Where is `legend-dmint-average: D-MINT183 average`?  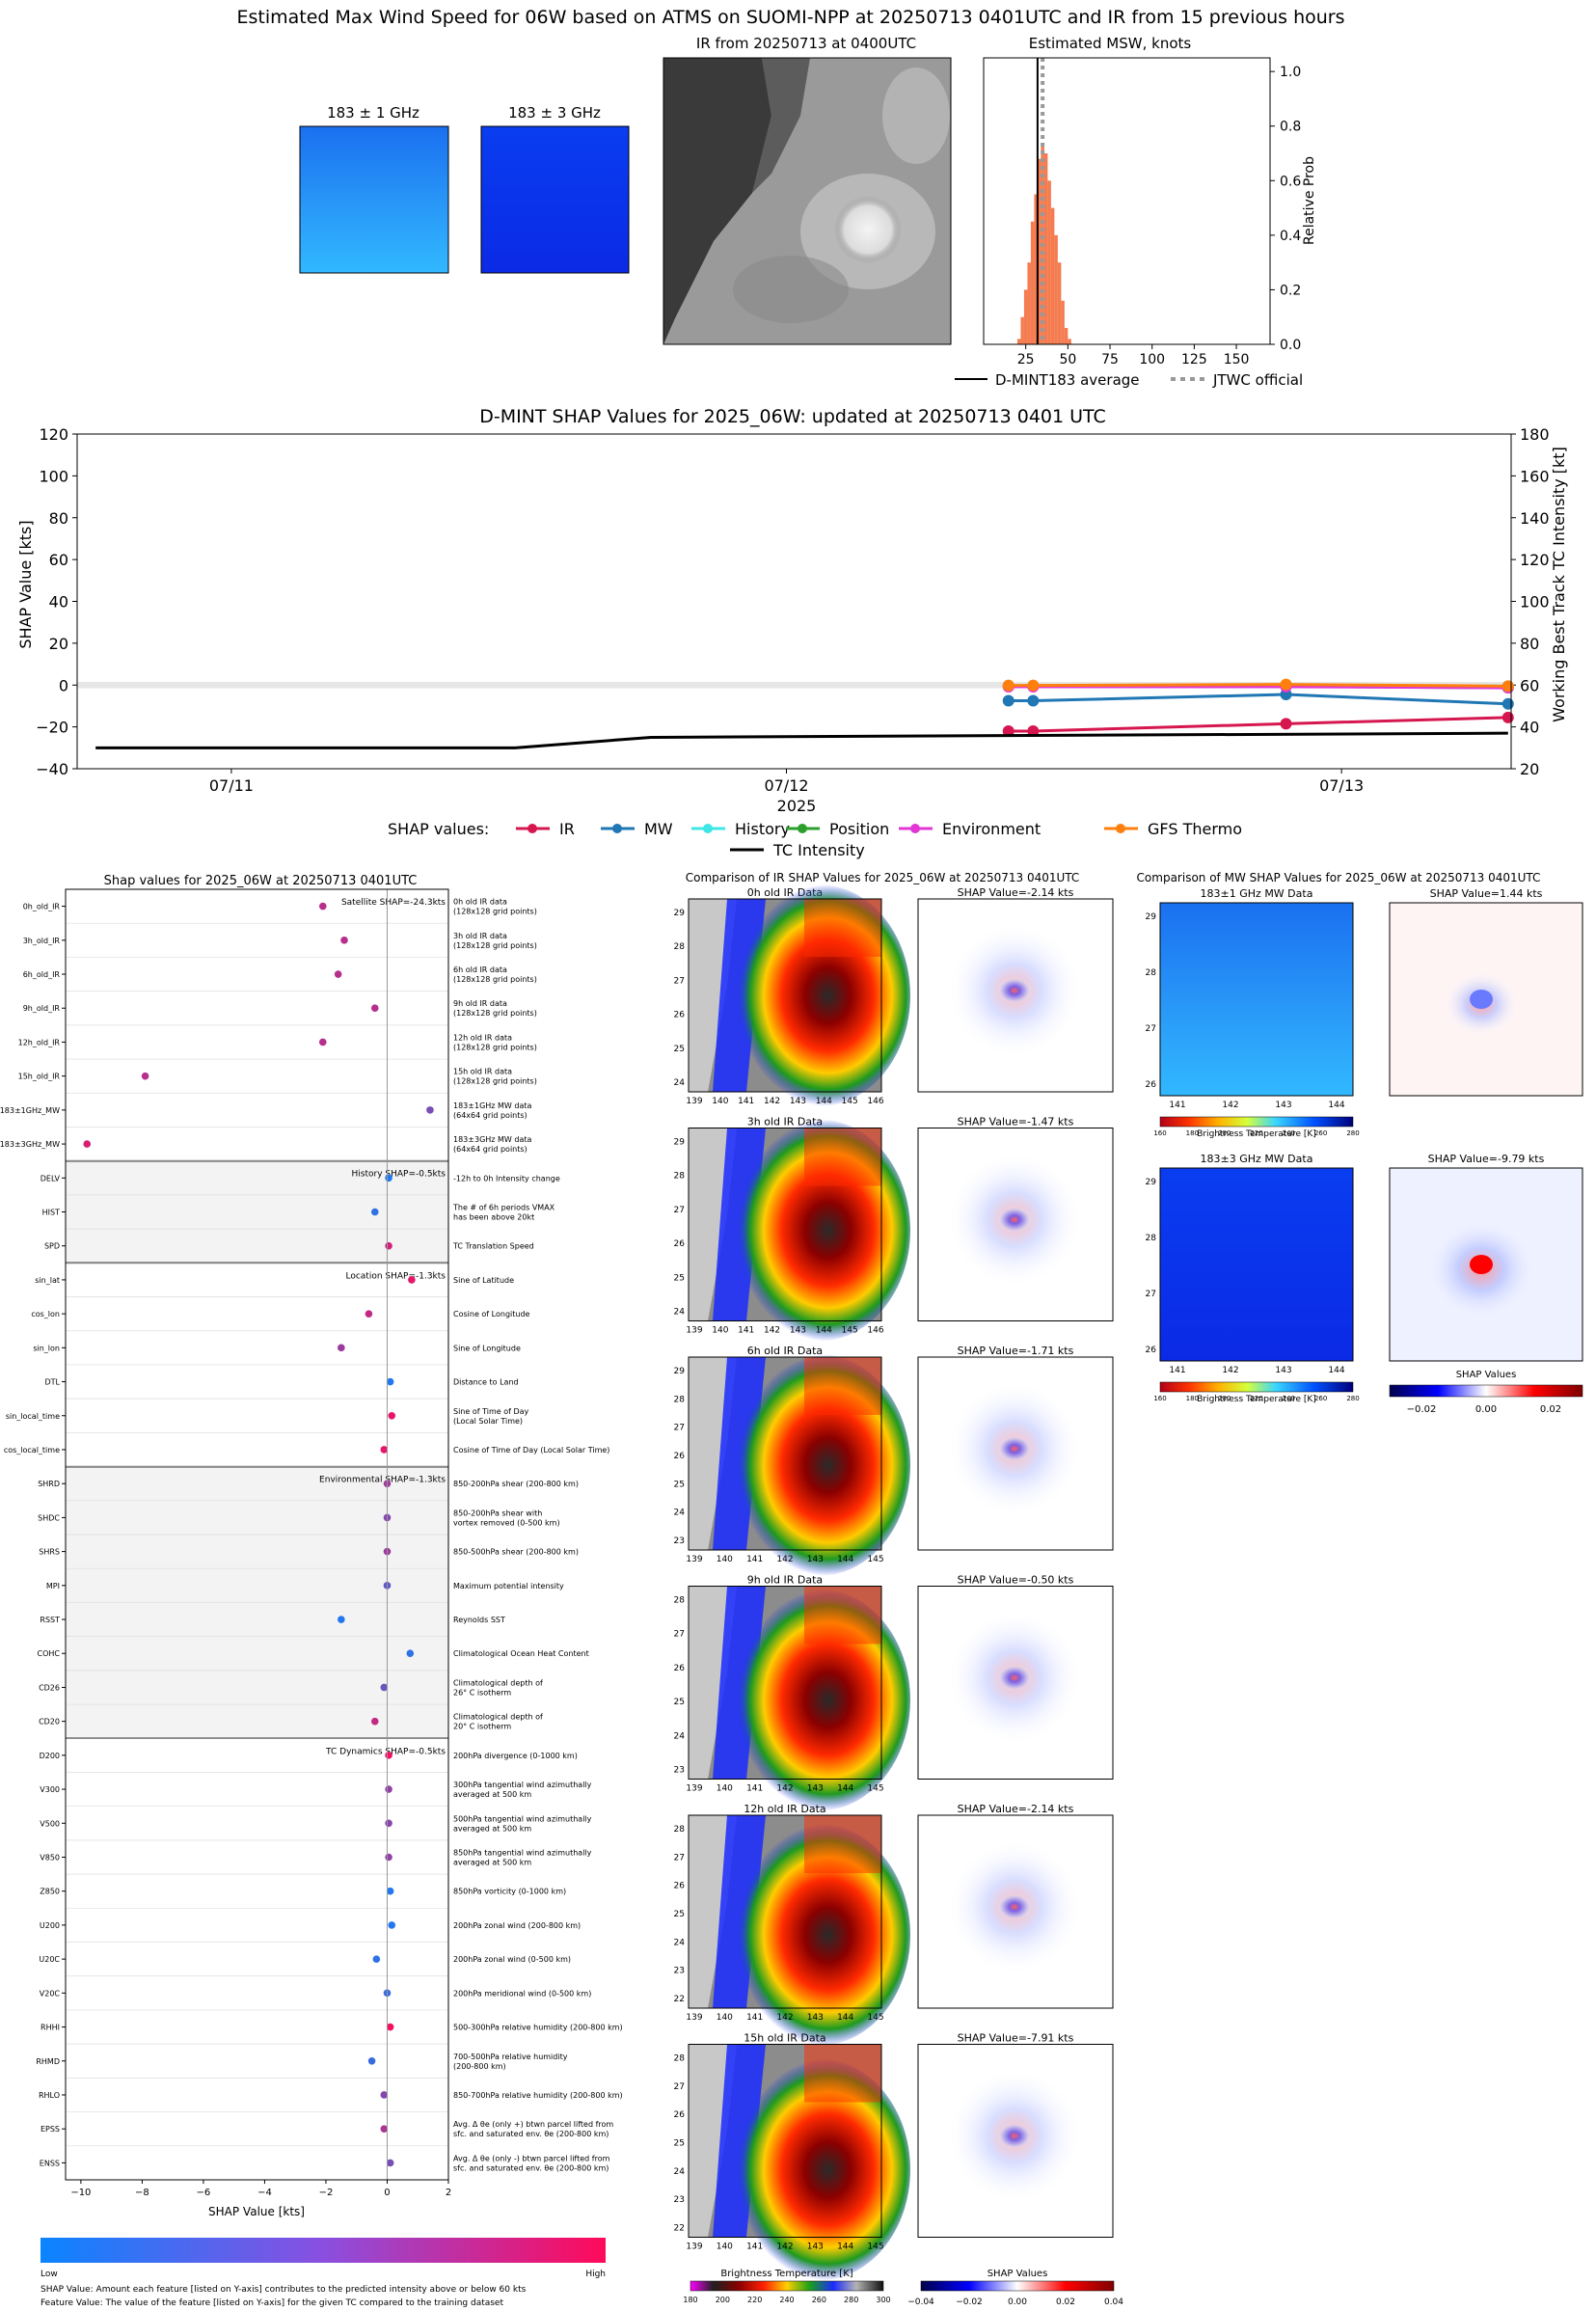
legend-dmint-average: D-MINT183 average is located at coordinates (1068, 380).